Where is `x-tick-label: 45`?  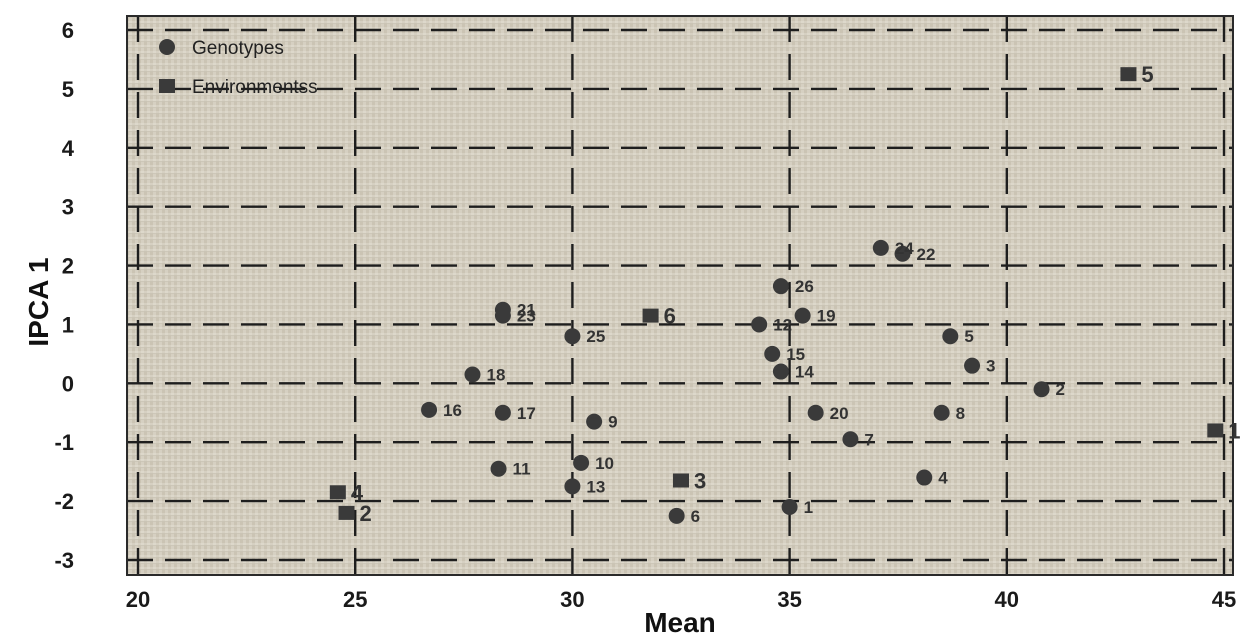
x-tick-label: 45 is located at coordinates (1224, 599).